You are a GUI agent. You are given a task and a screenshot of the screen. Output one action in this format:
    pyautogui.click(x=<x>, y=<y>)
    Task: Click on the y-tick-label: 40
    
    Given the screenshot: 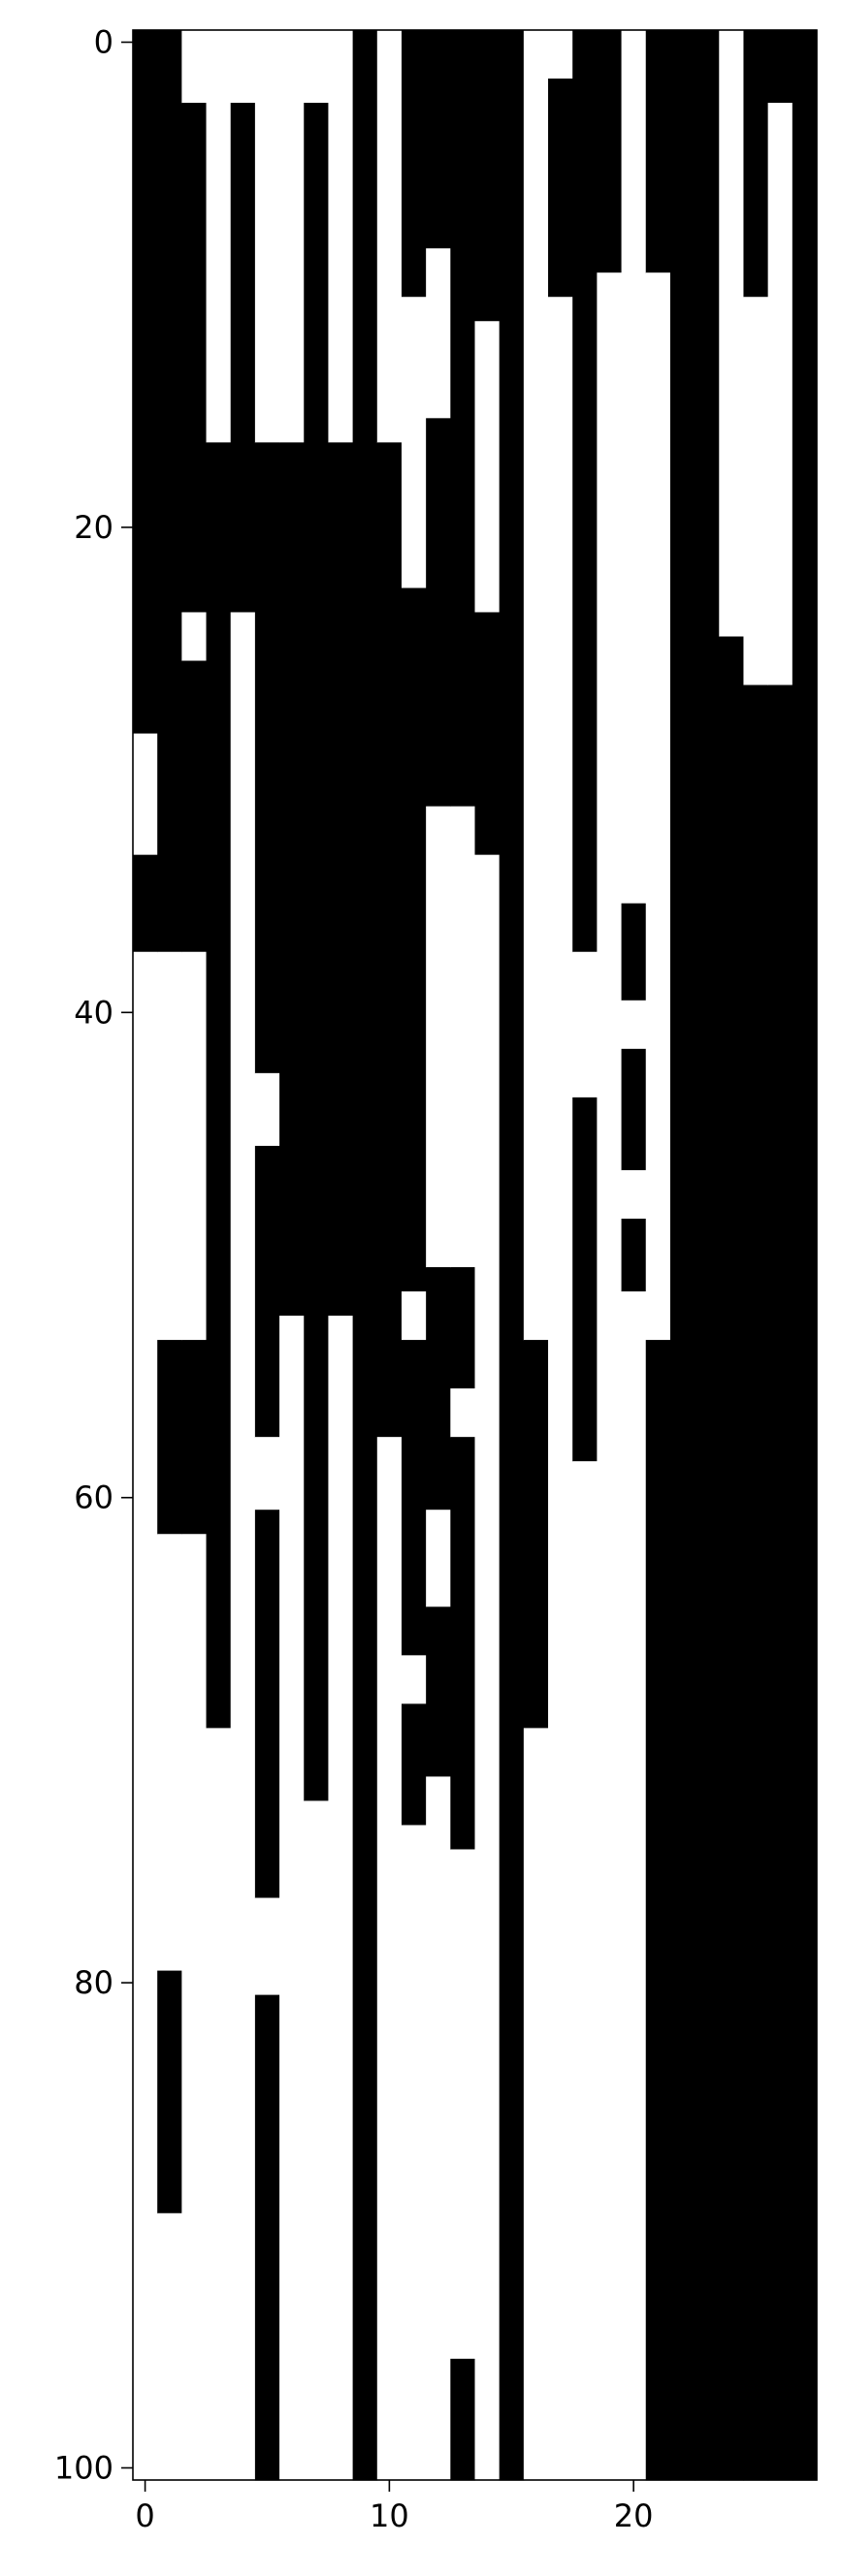 What is the action you would take?
    pyautogui.click(x=93, y=1013)
    